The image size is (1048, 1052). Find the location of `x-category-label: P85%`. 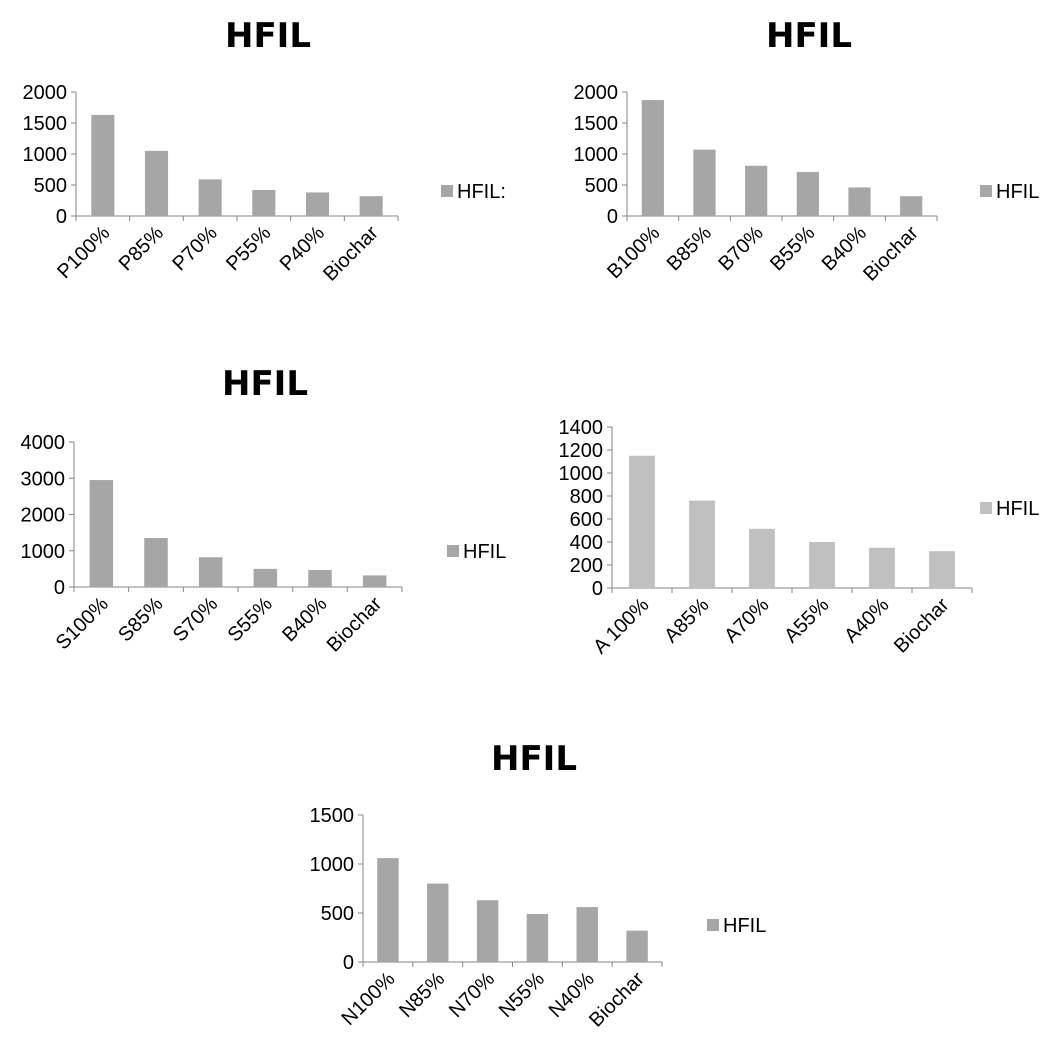

x-category-label: P85% is located at coordinates (141, 248).